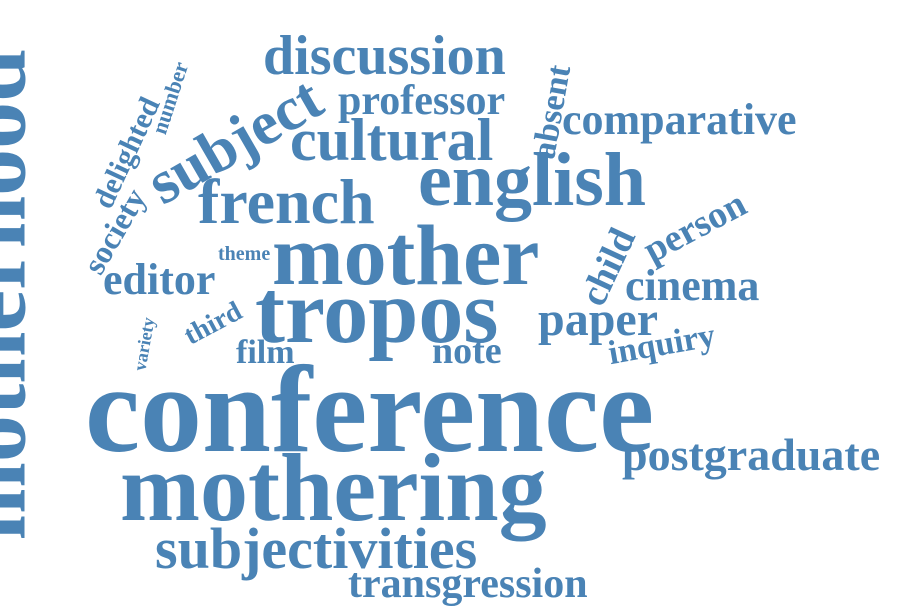 This screenshot has width=900, height=608. What do you see at coordinates (695, 227) in the screenshot?
I see `word-person: person` at bounding box center [695, 227].